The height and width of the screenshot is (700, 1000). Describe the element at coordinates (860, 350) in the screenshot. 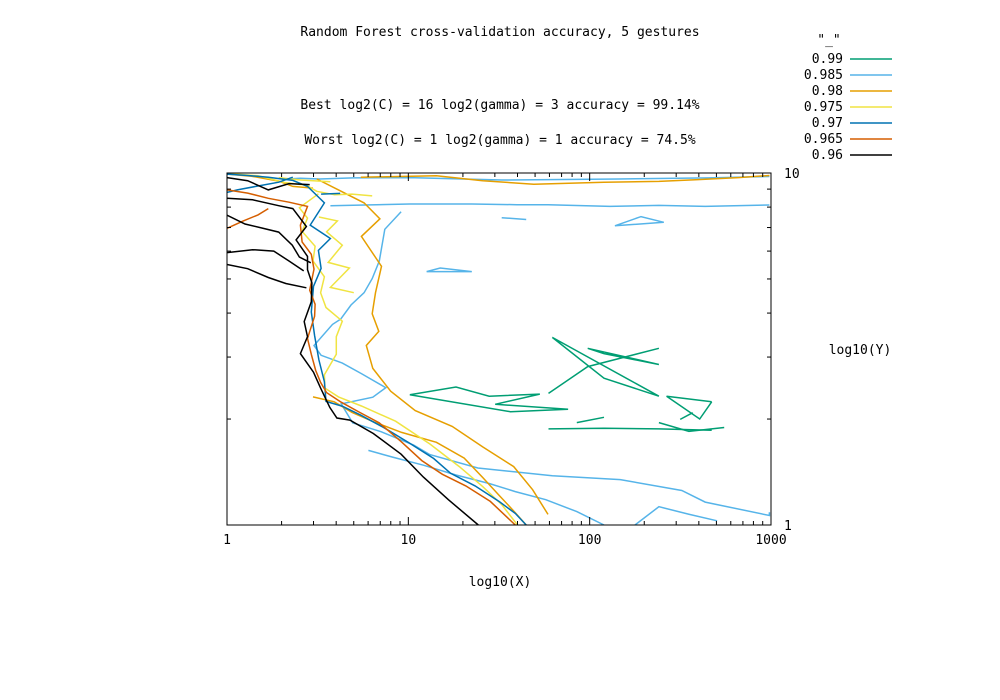

I see `y-axis-label: log10(Y)` at that location.